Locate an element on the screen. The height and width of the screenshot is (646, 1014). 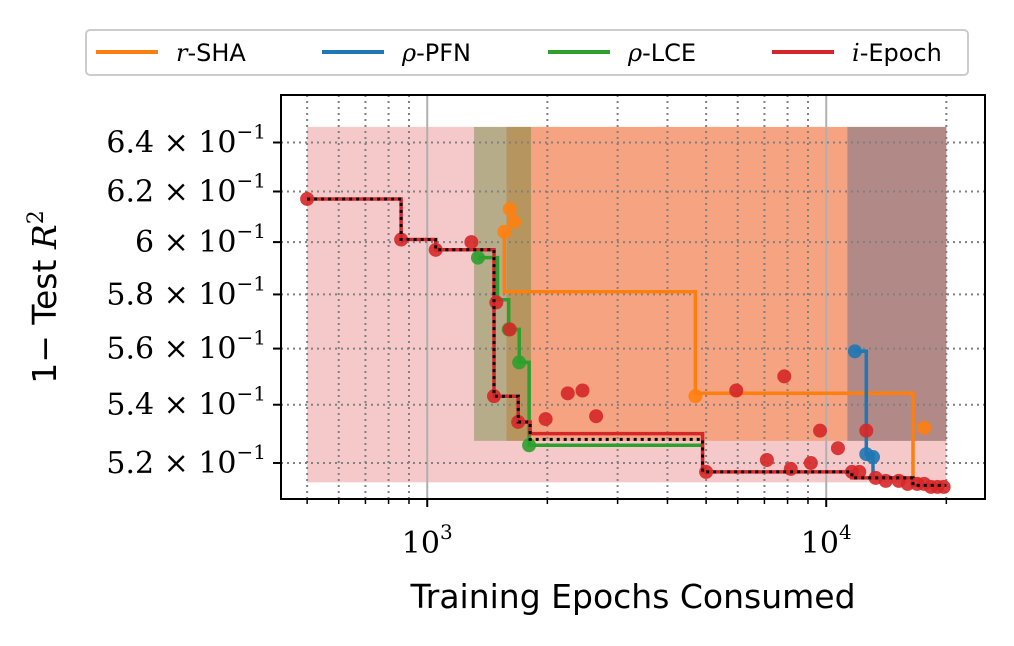
legend-label-rsha: r-SHA is located at coordinates (211, 53).